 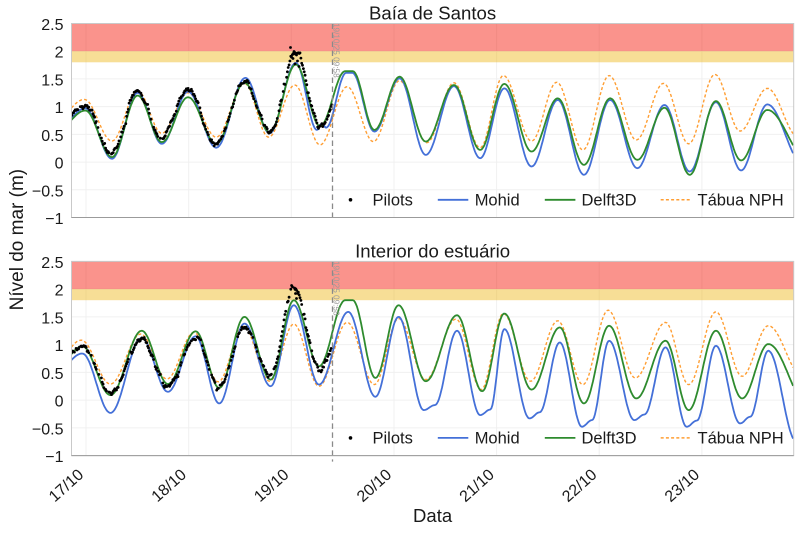 What do you see at coordinates (17, 239) in the screenshot?
I see `svg-text: Nível do mar (m)` at bounding box center [17, 239].